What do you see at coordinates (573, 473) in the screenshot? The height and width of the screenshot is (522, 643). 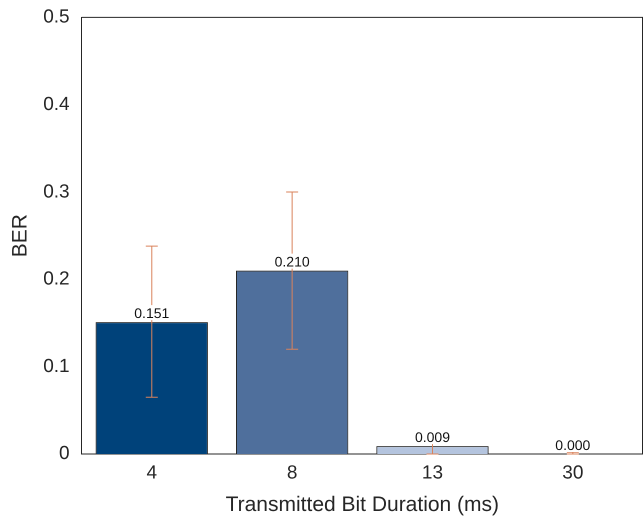 I see `x-tick-label: 30` at bounding box center [573, 473].